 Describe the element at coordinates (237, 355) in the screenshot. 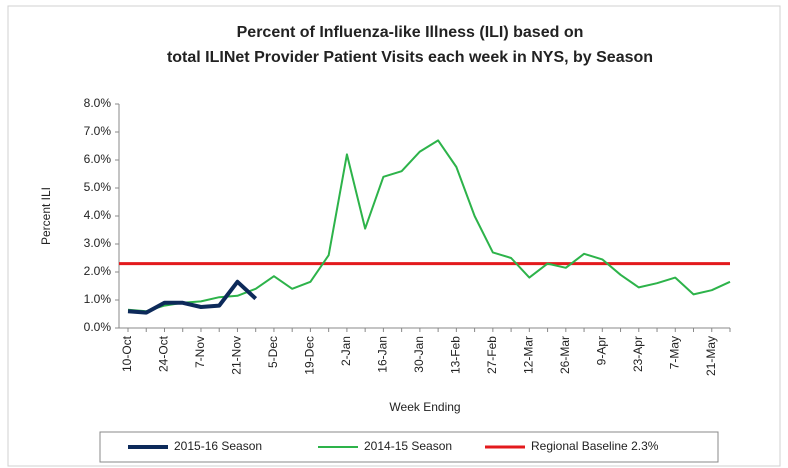

I see `x-tick-label: 21-Nov` at that location.